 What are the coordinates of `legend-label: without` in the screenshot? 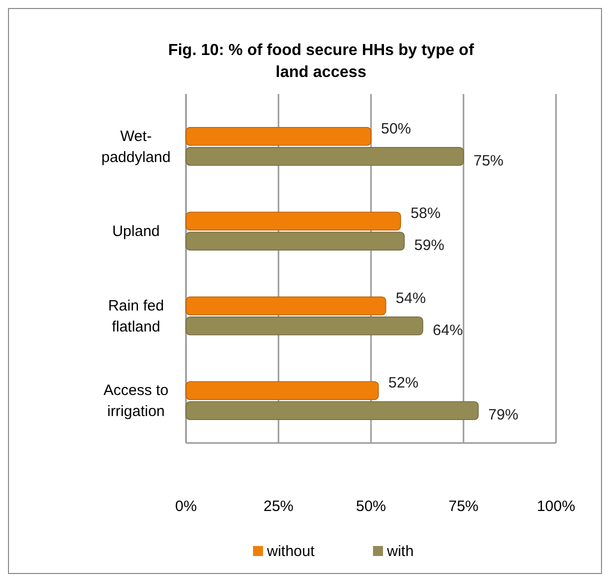 It's located at (291, 551).